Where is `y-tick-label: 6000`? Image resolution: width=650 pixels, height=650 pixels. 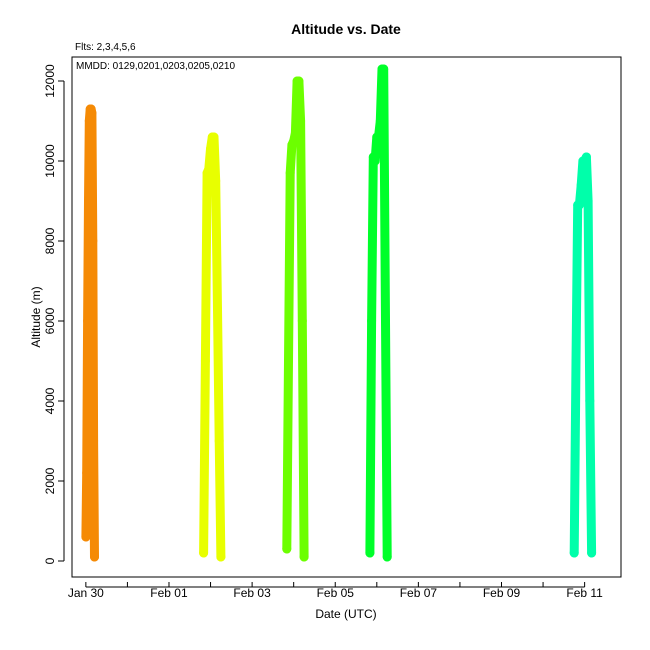
y-tick-label: 6000 is located at coordinates (50, 320).